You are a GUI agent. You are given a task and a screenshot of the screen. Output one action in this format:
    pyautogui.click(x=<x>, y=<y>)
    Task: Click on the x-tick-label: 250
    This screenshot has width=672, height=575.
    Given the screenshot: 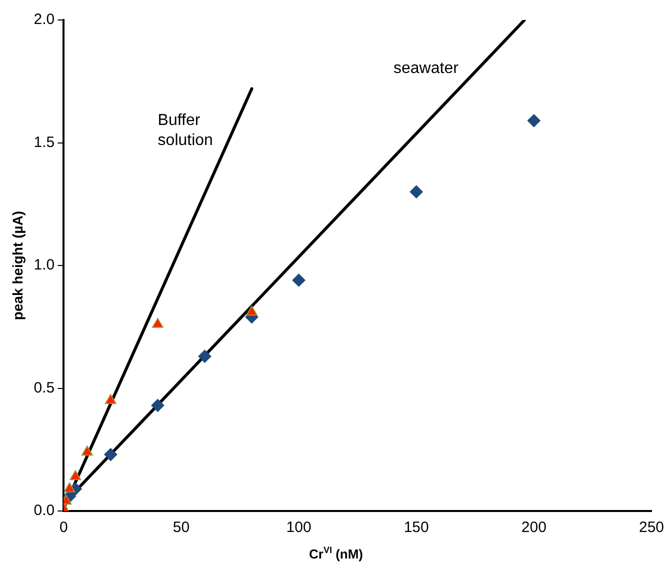 What is the action you would take?
    pyautogui.click(x=651, y=527)
    